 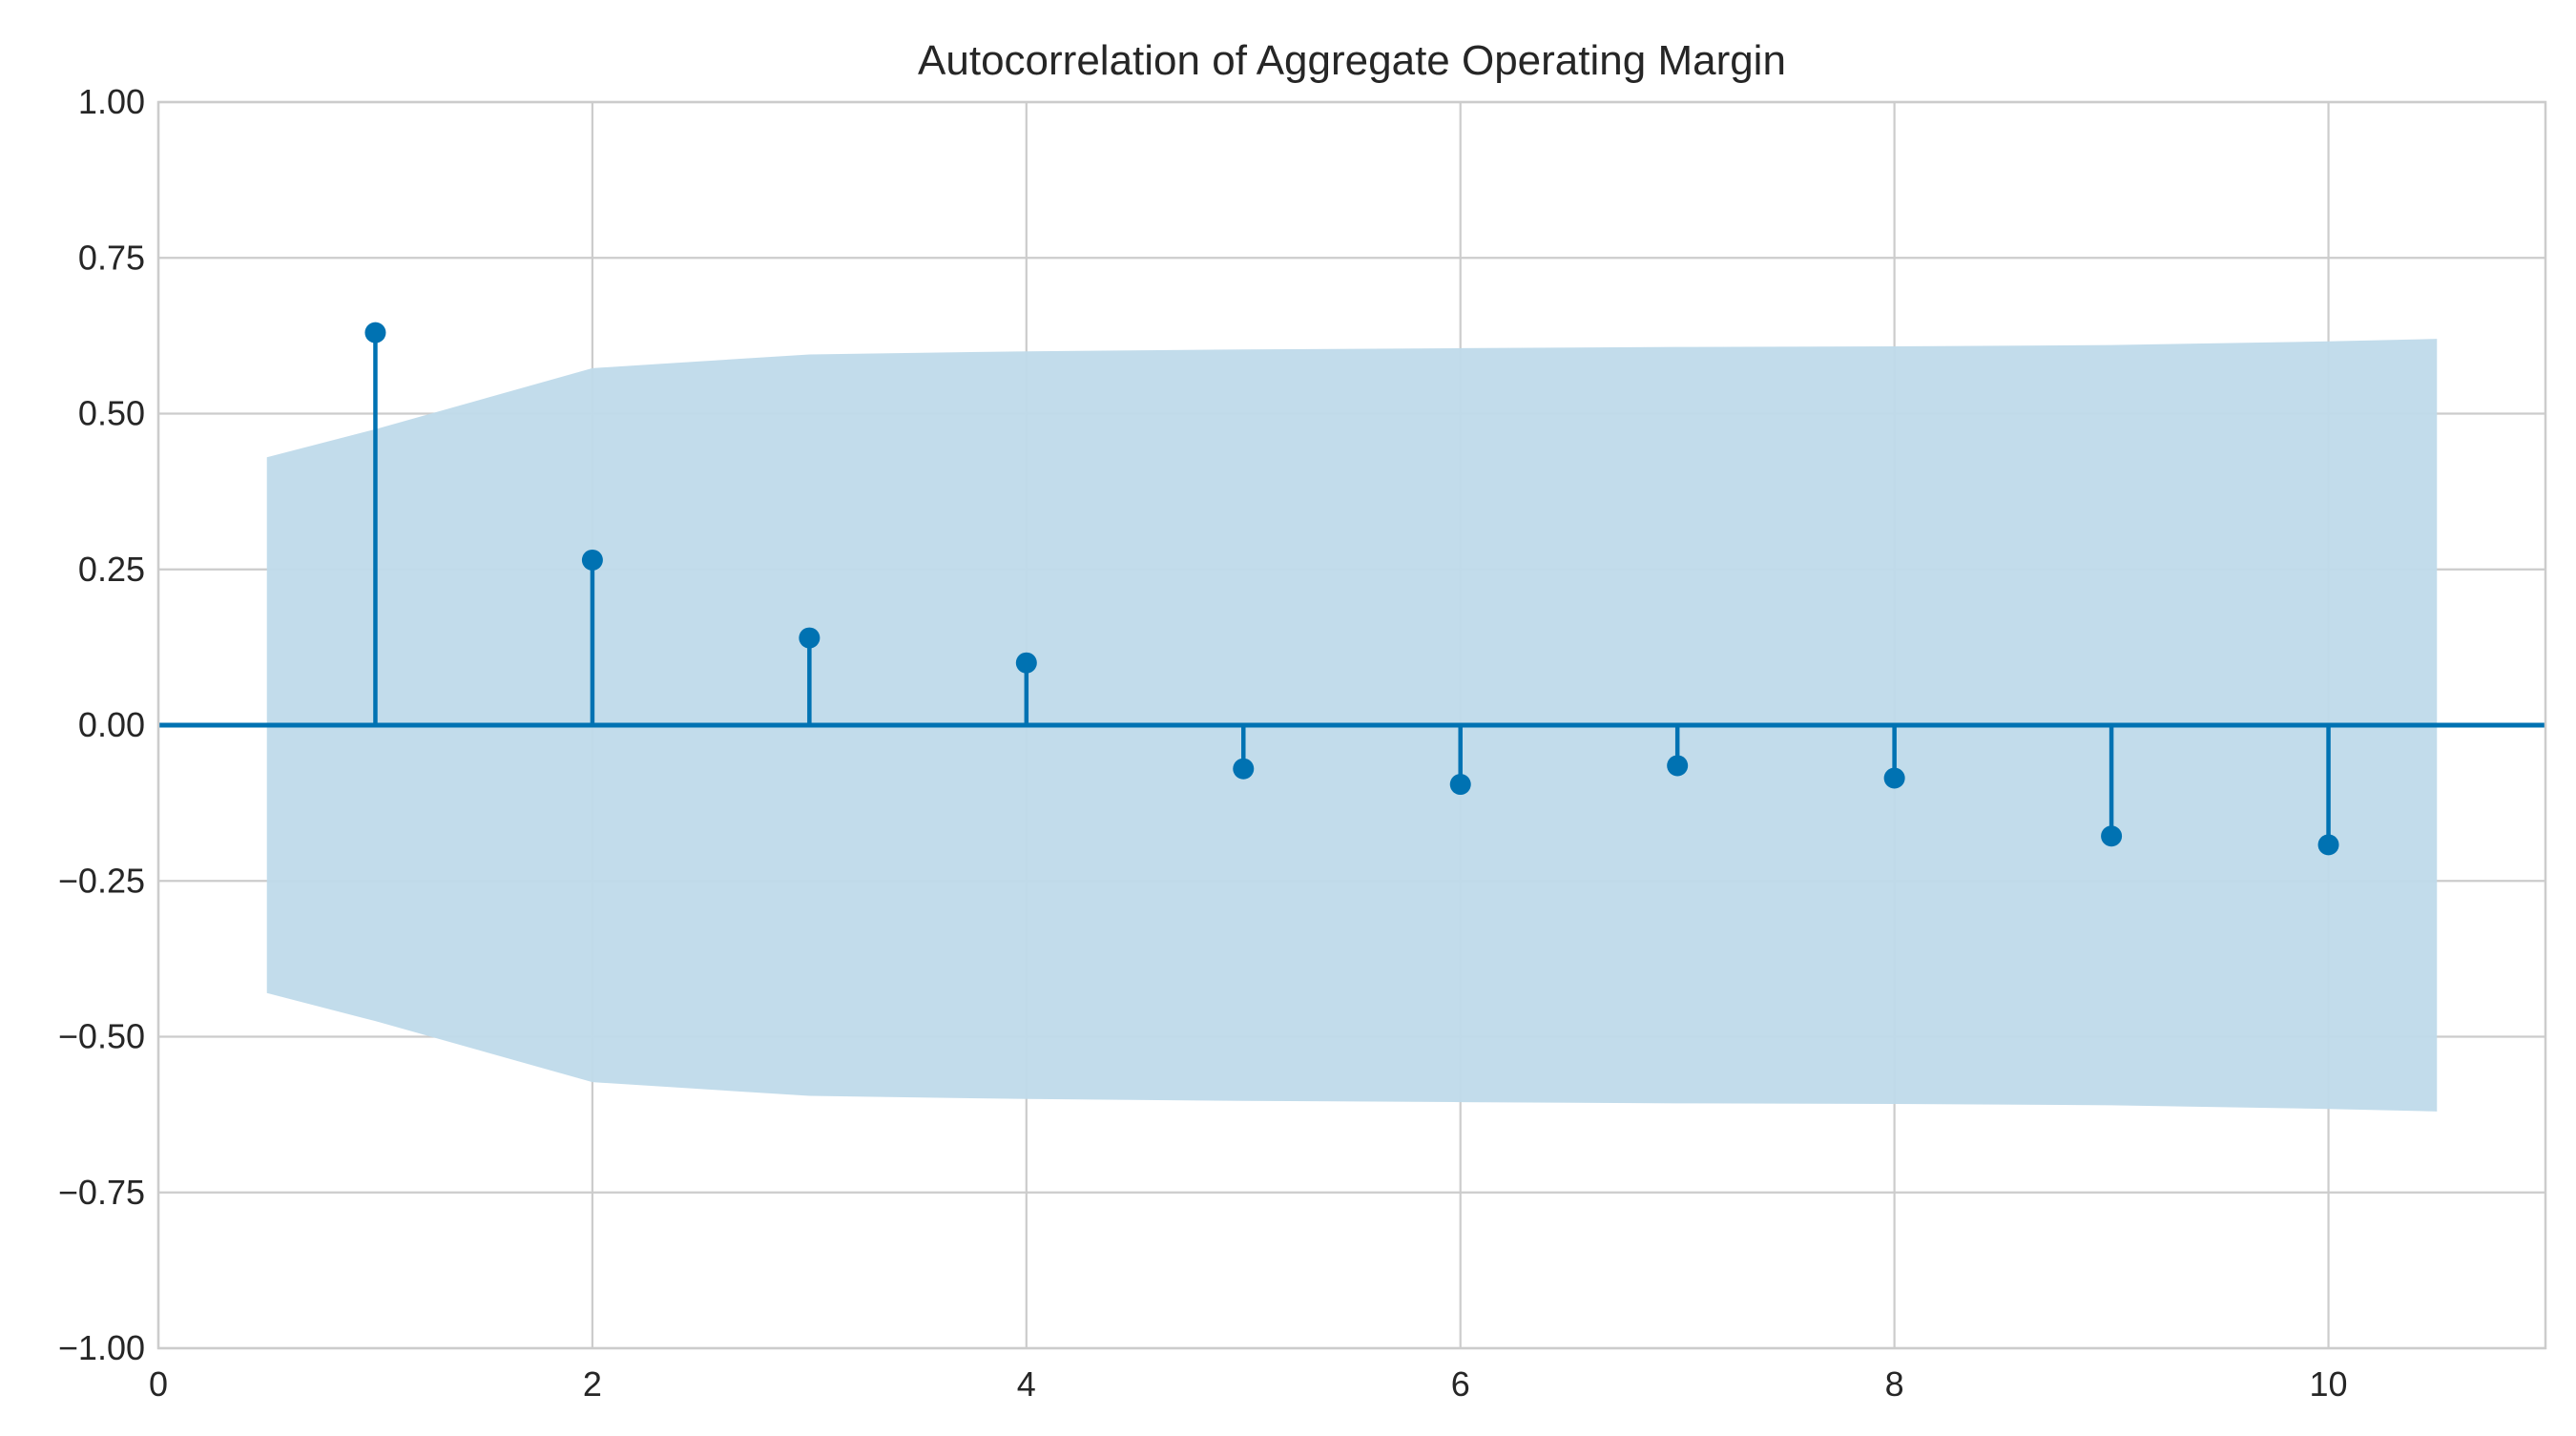 What do you see at coordinates (101, 1036) in the screenshot?
I see `y-tick-label: −0.50` at bounding box center [101, 1036].